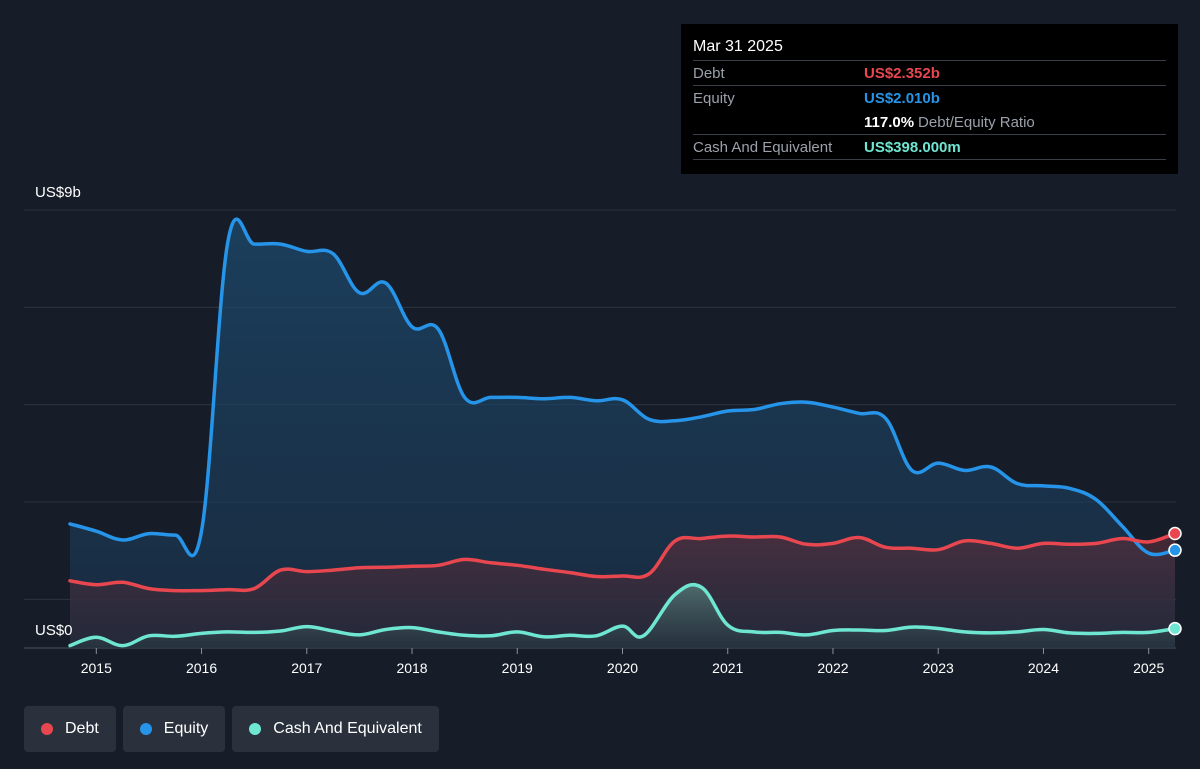  What do you see at coordinates (622, 562) in the screenshot?
I see `line-debt` at bounding box center [622, 562].